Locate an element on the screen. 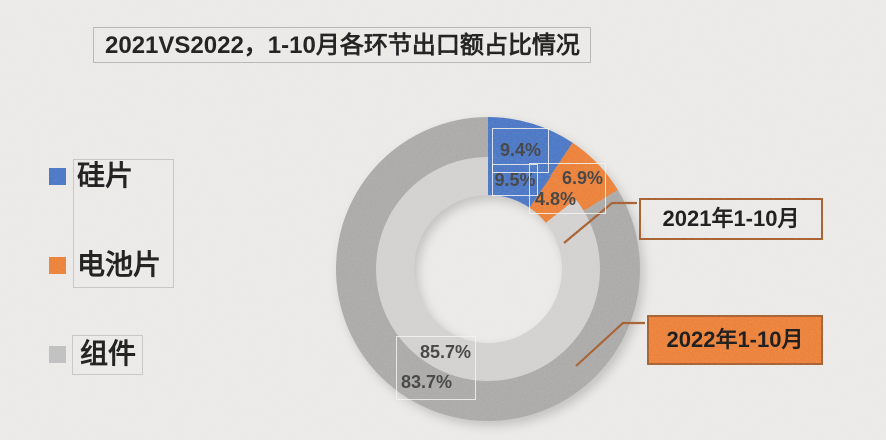 This screenshot has width=886, height=440. data-label-module-2022: 83.7% is located at coordinates (427, 382).